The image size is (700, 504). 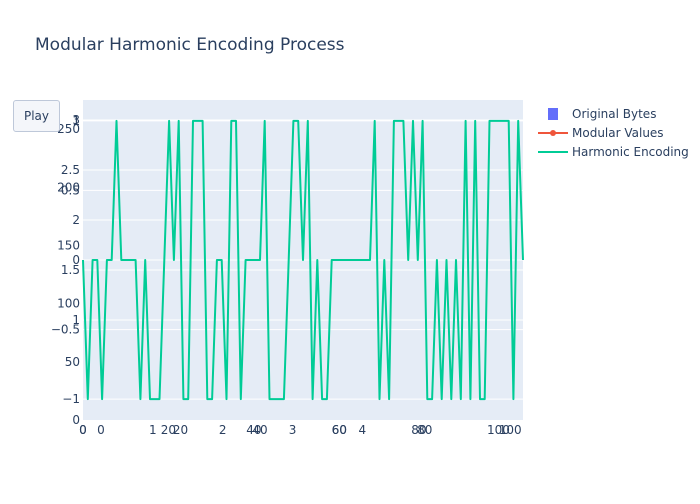 I want to click on tick-label-x2: 0, so click(x=83, y=430).